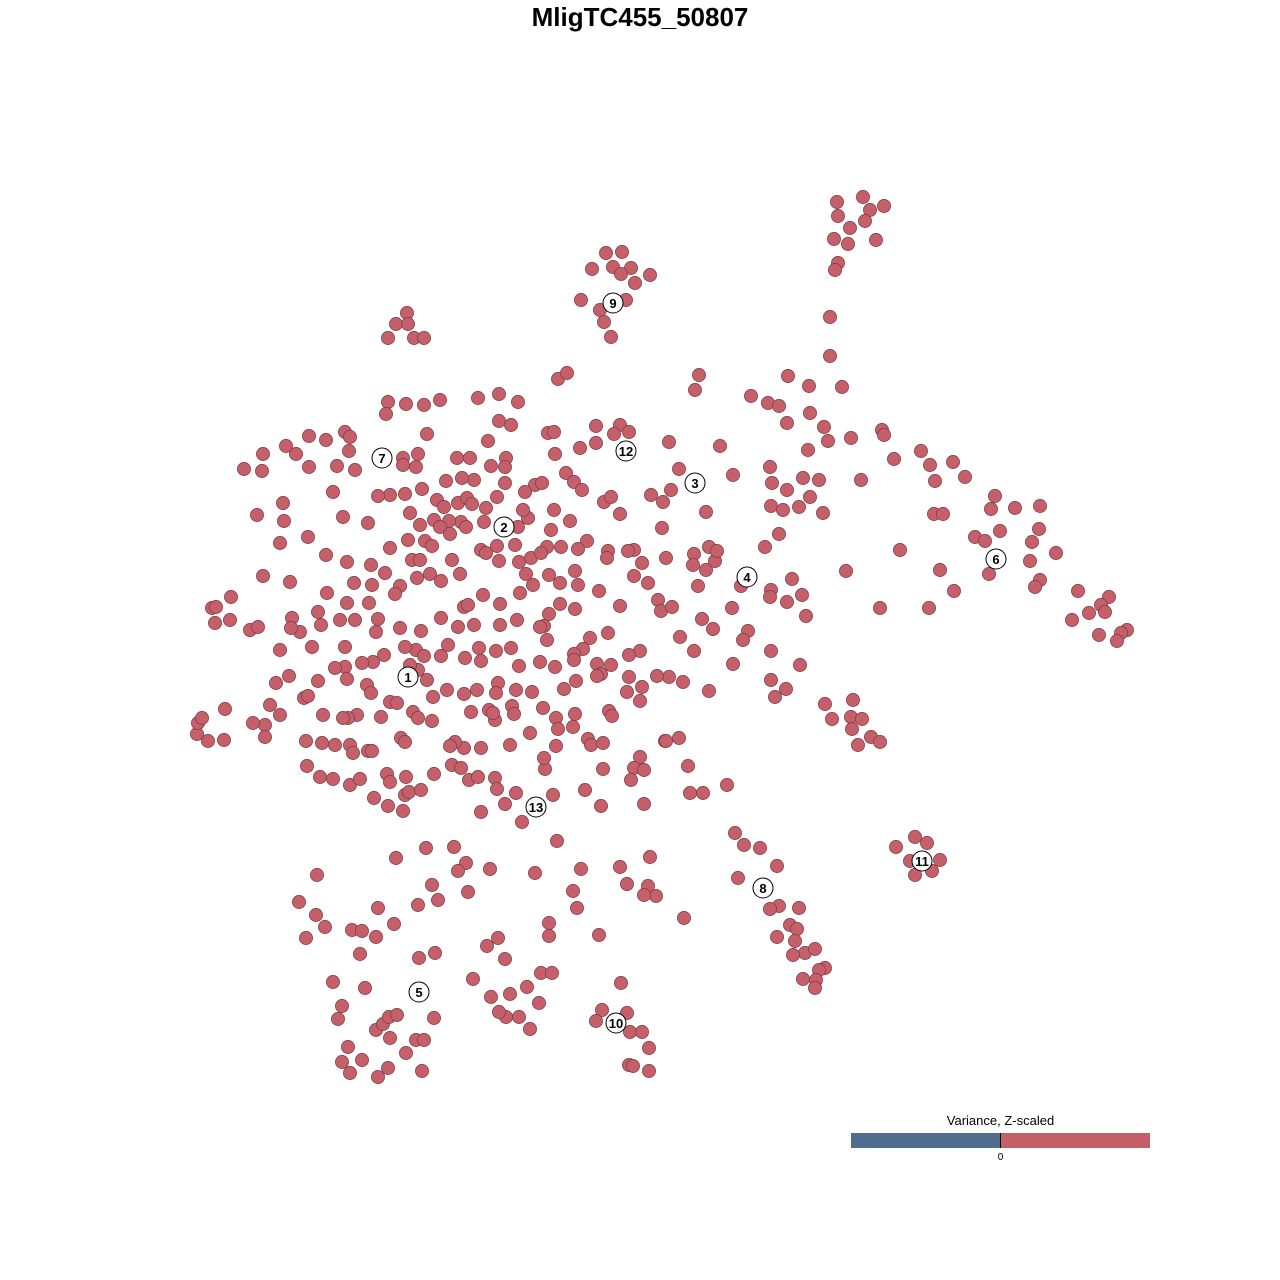 The image size is (1280, 1280). I want to click on legend-tick-label: 0, so click(1000, 1157).